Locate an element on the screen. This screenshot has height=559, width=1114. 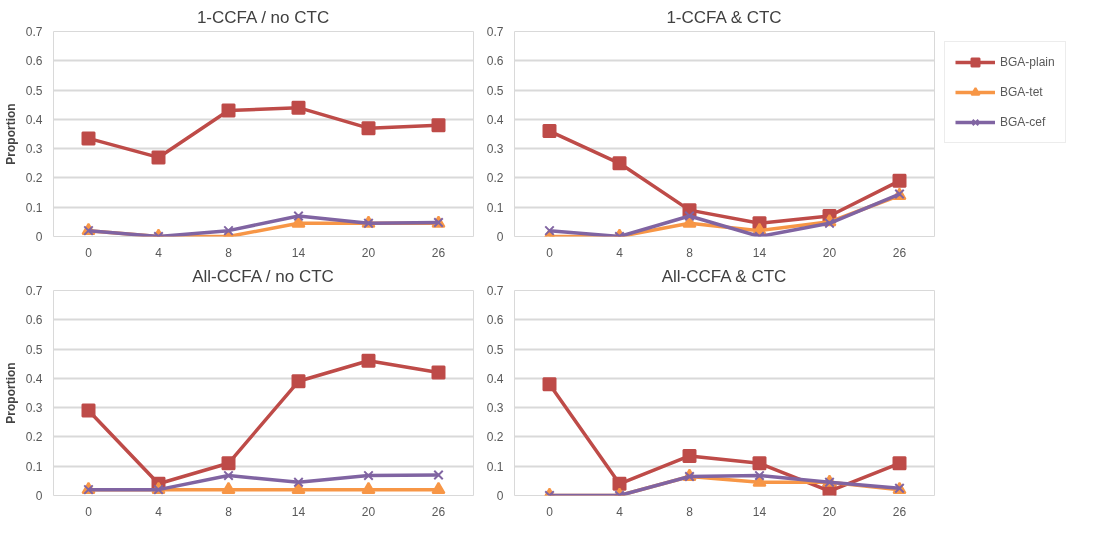
chart-title: 1-CCFA / no CTC is located at coordinates (263, 17).